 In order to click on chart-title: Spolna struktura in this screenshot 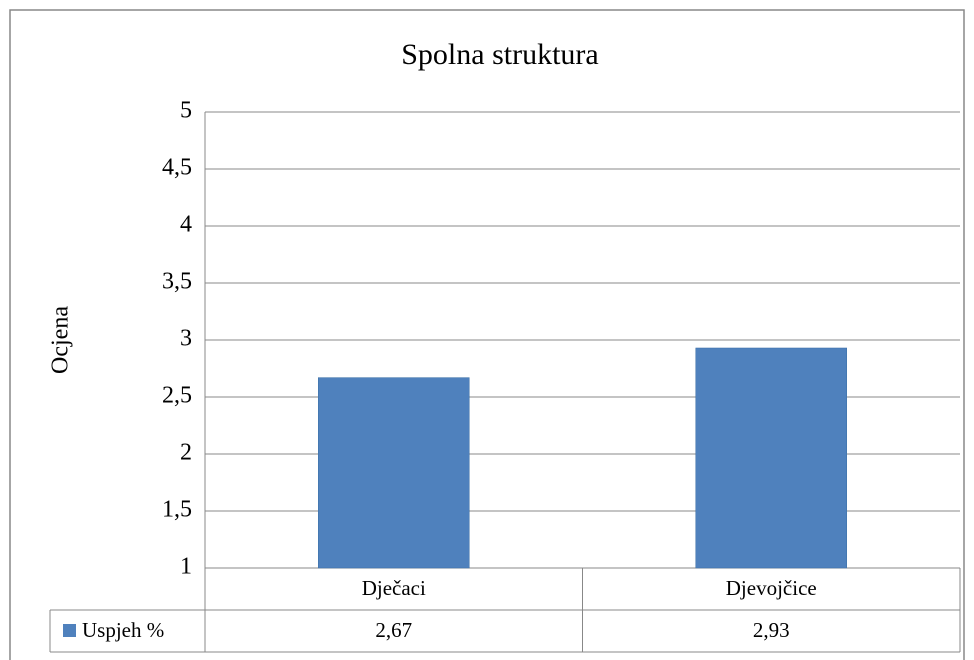, I will do `click(499, 54)`.